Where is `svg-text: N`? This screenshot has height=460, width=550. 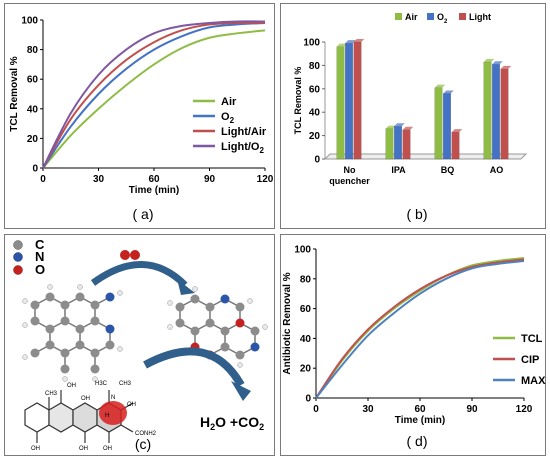
svg-text: N is located at coordinates (113, 398).